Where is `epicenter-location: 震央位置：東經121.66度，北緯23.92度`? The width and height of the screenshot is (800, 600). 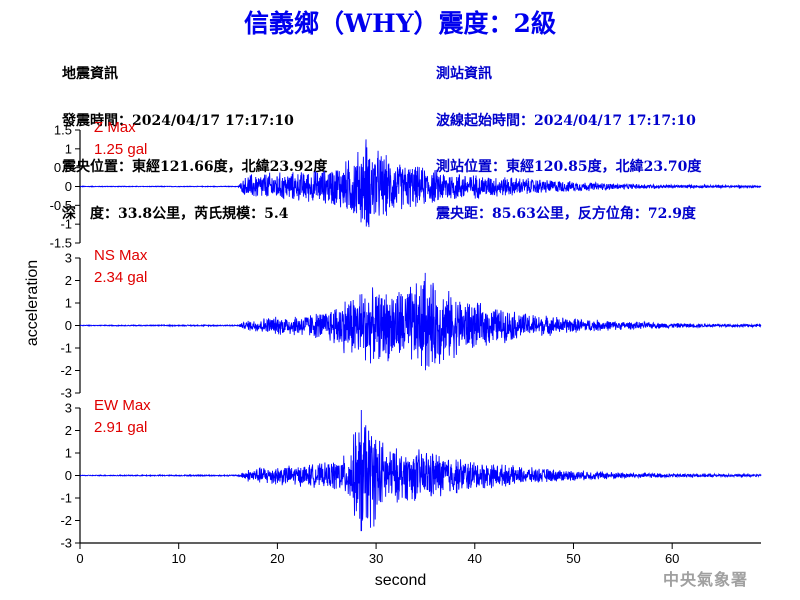 epicenter-location: 震央位置：東經121.66度，北緯23.92度 is located at coordinates (195, 167).